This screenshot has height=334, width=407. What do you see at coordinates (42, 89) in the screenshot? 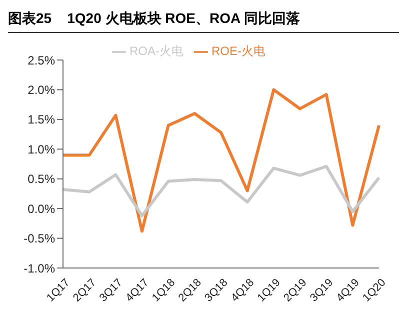
I see `y-tick-label: 2.0%` at bounding box center [42, 89].